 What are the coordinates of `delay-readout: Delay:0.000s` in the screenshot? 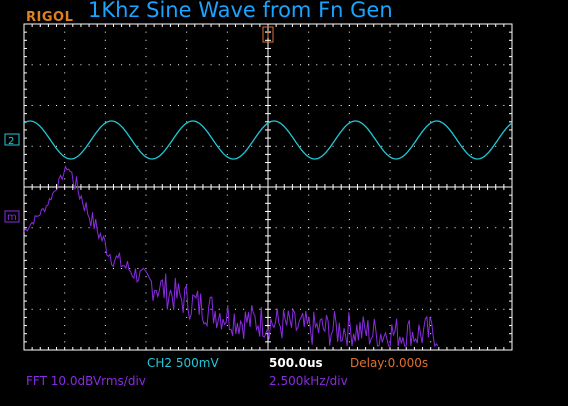 It's located at (389, 363).